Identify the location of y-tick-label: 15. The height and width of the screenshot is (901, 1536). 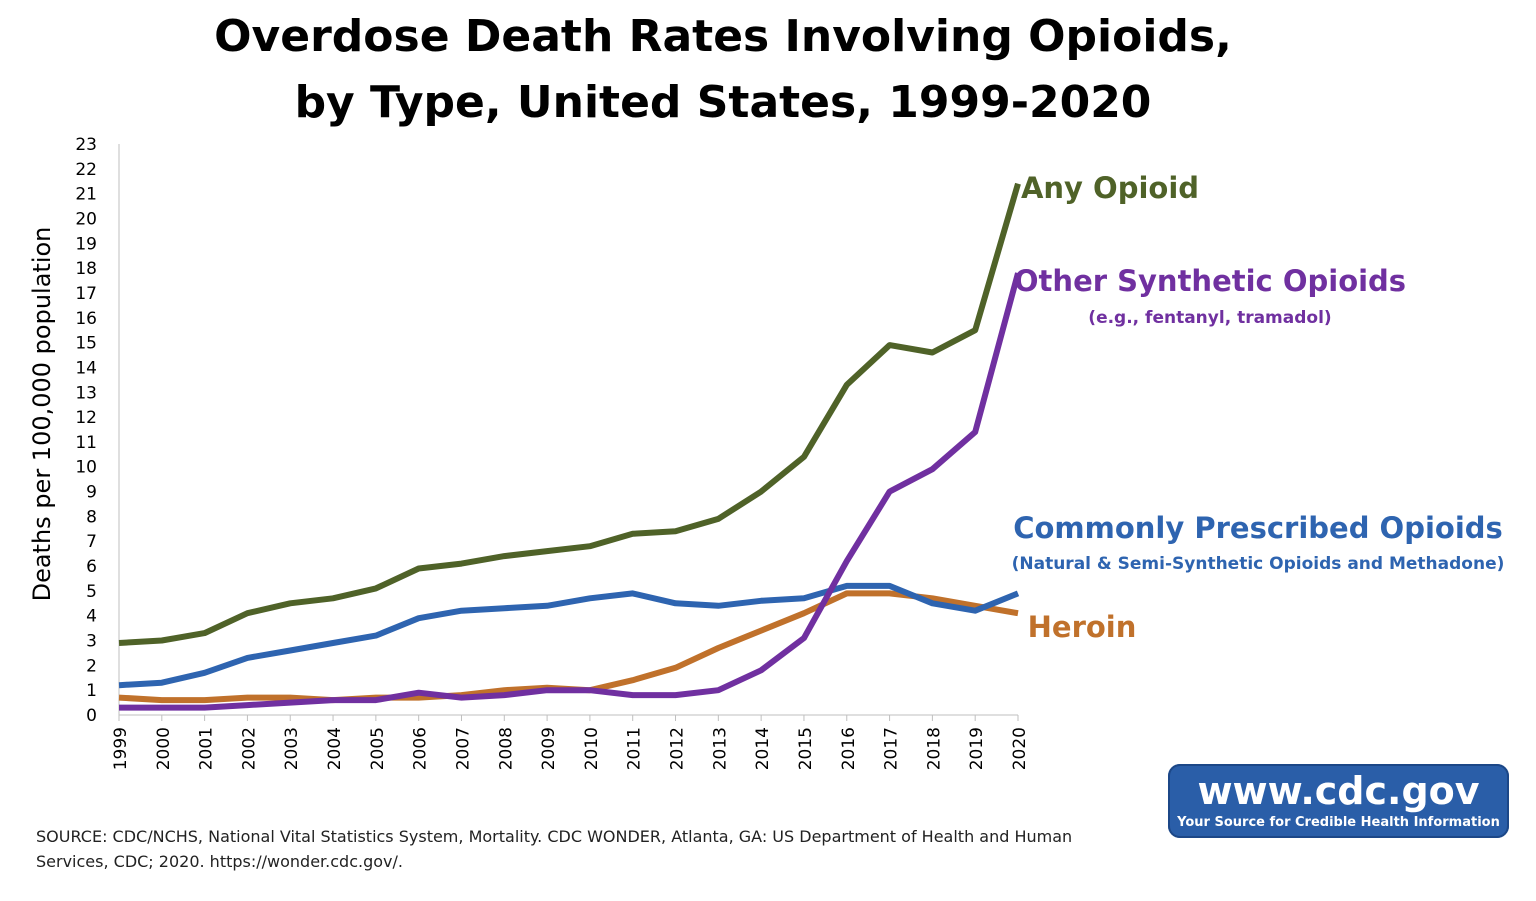
(86, 344).